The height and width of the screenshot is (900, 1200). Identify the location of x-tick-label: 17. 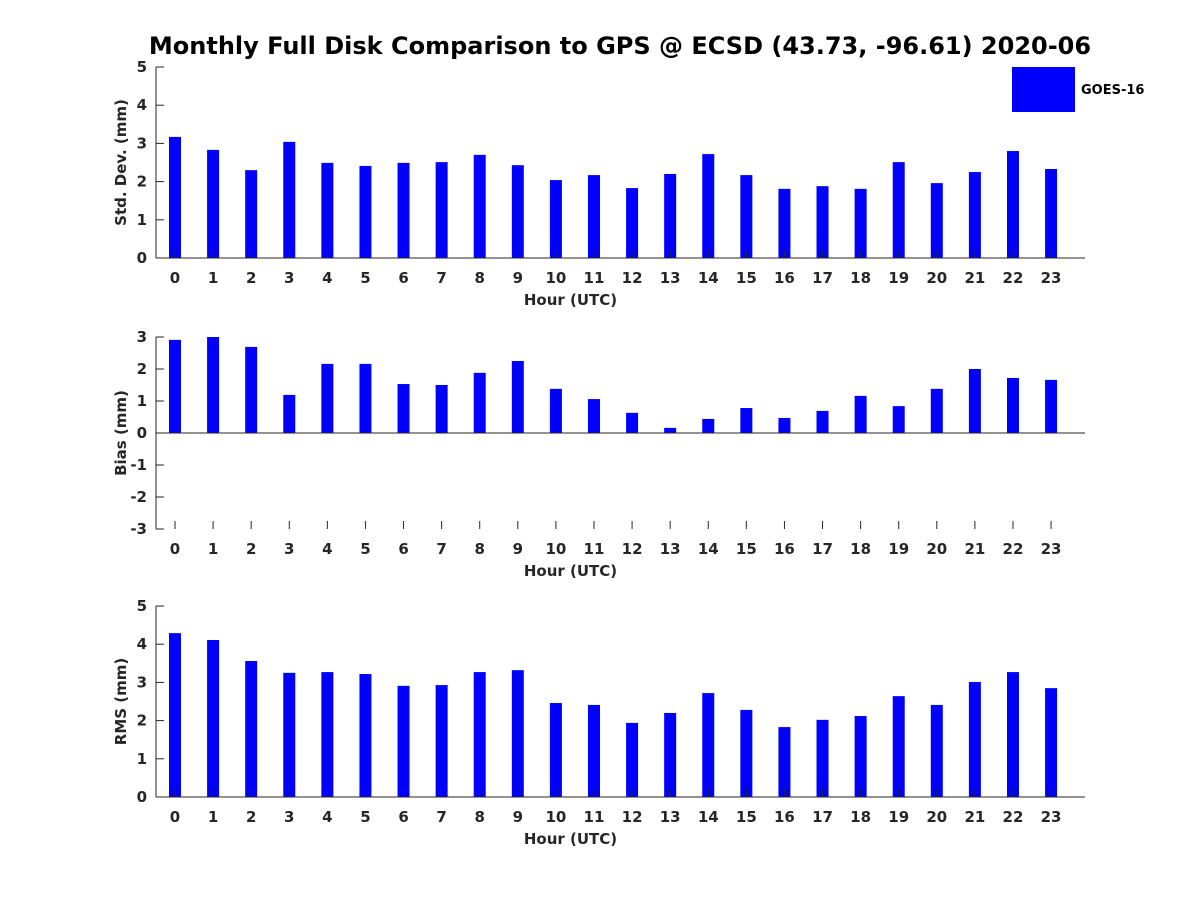
(822, 817).